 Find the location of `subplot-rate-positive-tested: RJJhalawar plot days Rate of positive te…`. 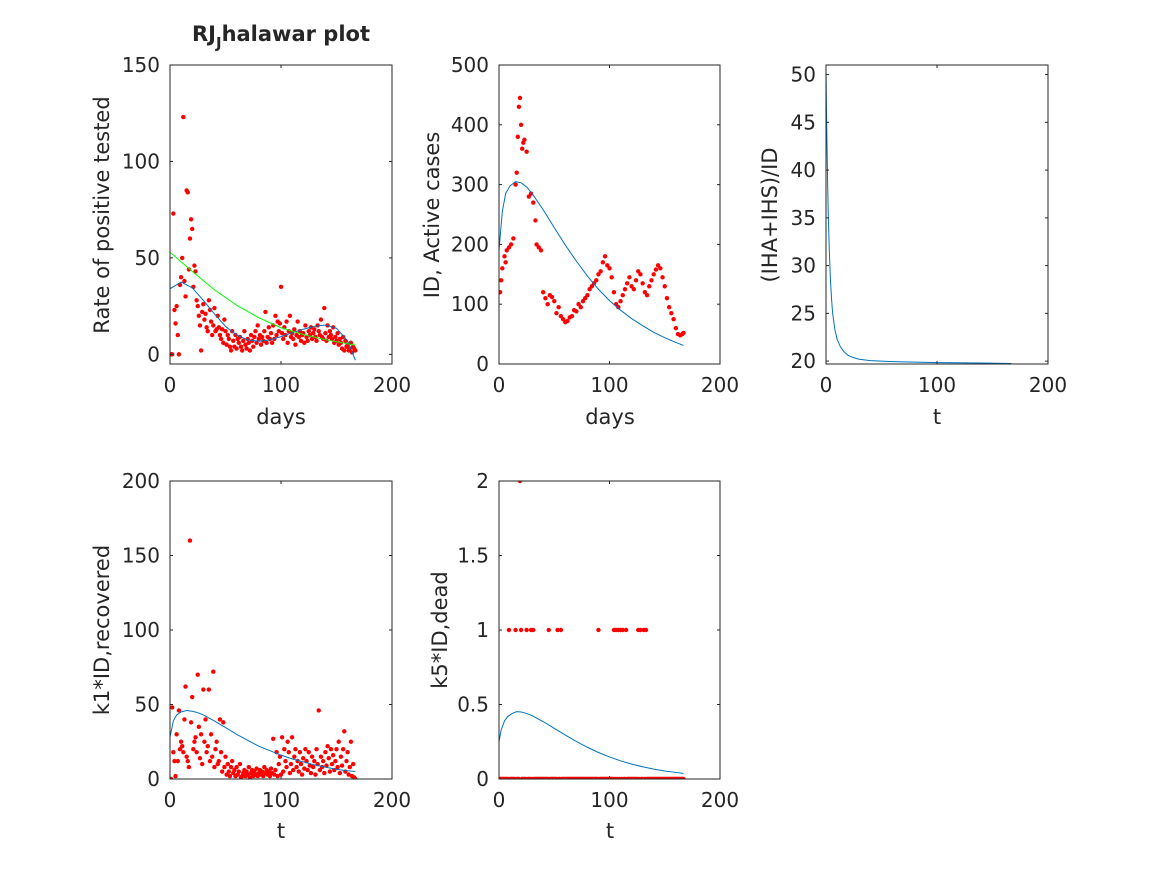

subplot-rate-positive-tested: RJJhalawar plot days Rate of positive te… is located at coordinates (250, 225).